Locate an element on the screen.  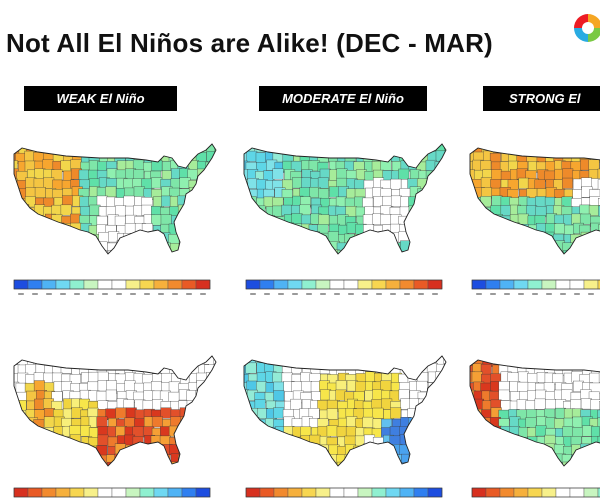
map-moderate-precipitation is located at coordinates (345, 411).